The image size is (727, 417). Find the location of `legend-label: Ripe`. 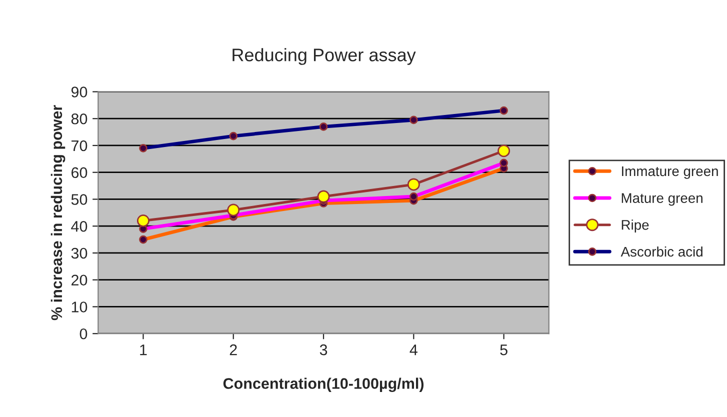

legend-label: Ripe is located at coordinates (635, 226).